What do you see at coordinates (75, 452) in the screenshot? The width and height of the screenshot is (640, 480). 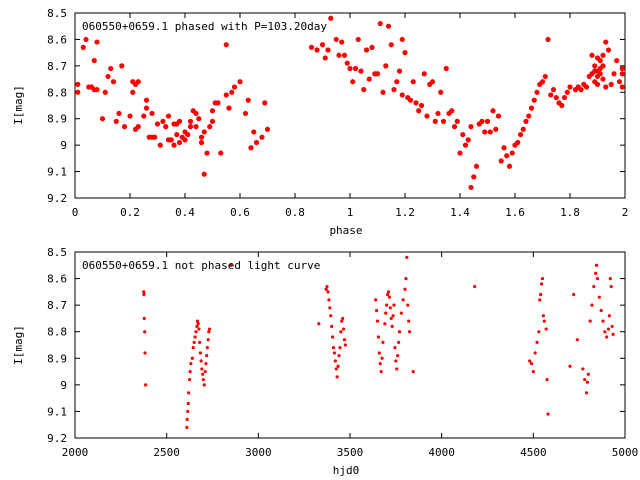 I see `unphased-x-tick-label: 2000` at bounding box center [75, 452].